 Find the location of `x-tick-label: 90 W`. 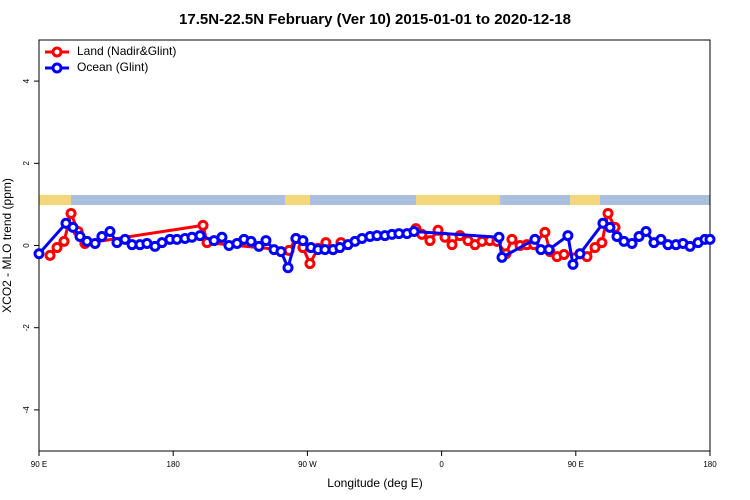

x-tick-label: 90 W is located at coordinates (307, 464).